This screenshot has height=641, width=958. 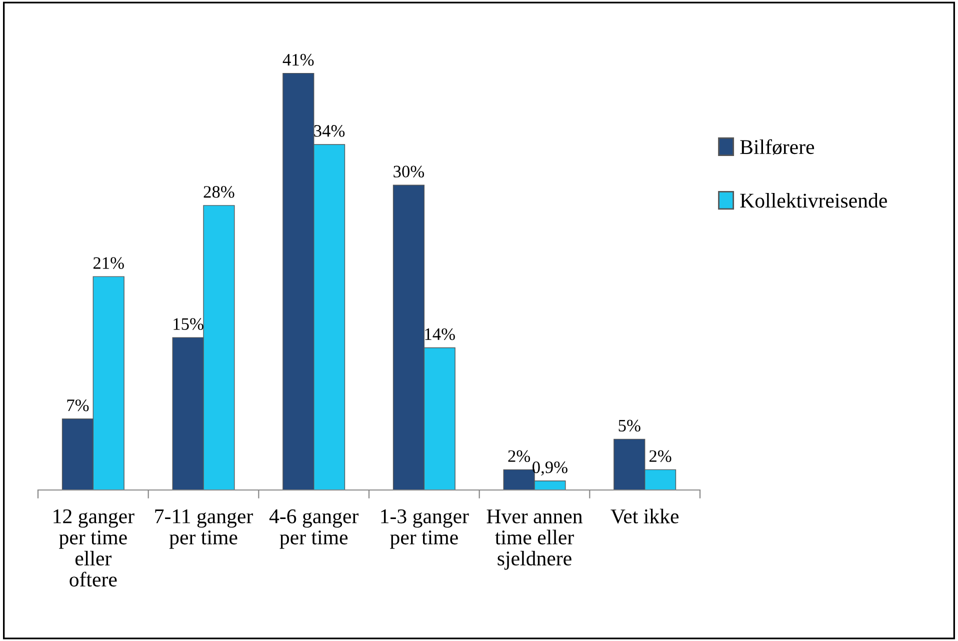 I want to click on data-label: 41%, so click(x=298, y=60).